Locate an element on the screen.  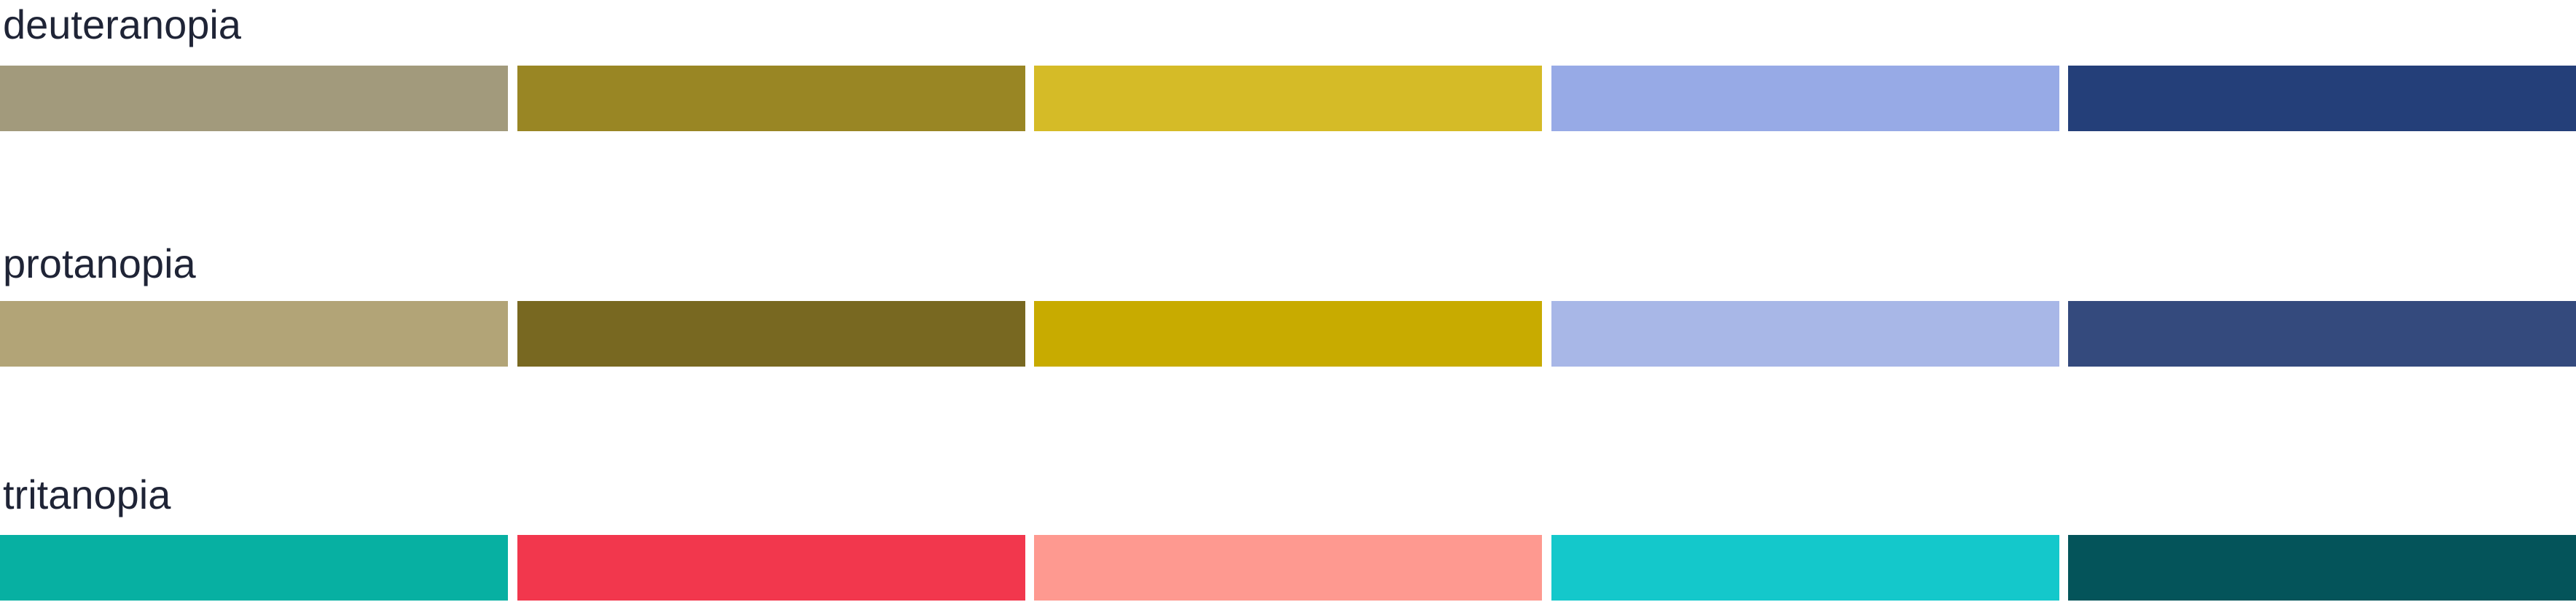
swatch-row-tritanopia is located at coordinates (1288, 568).